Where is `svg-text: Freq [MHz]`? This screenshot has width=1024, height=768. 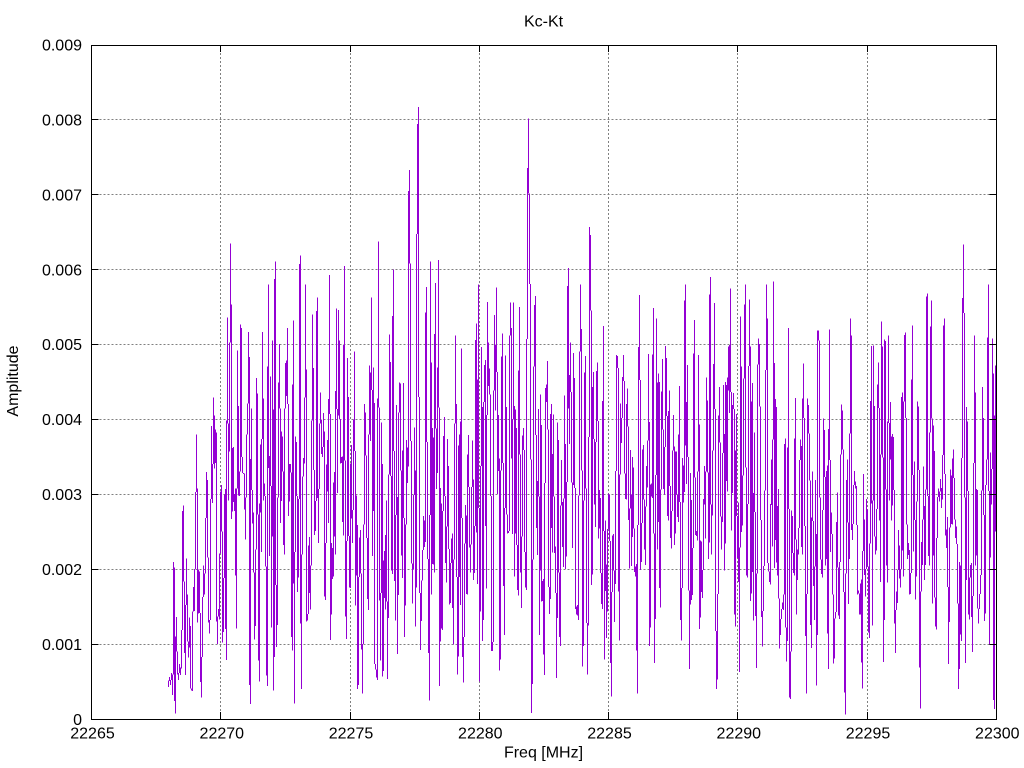
svg-text: Freq [MHz] is located at coordinates (543, 753).